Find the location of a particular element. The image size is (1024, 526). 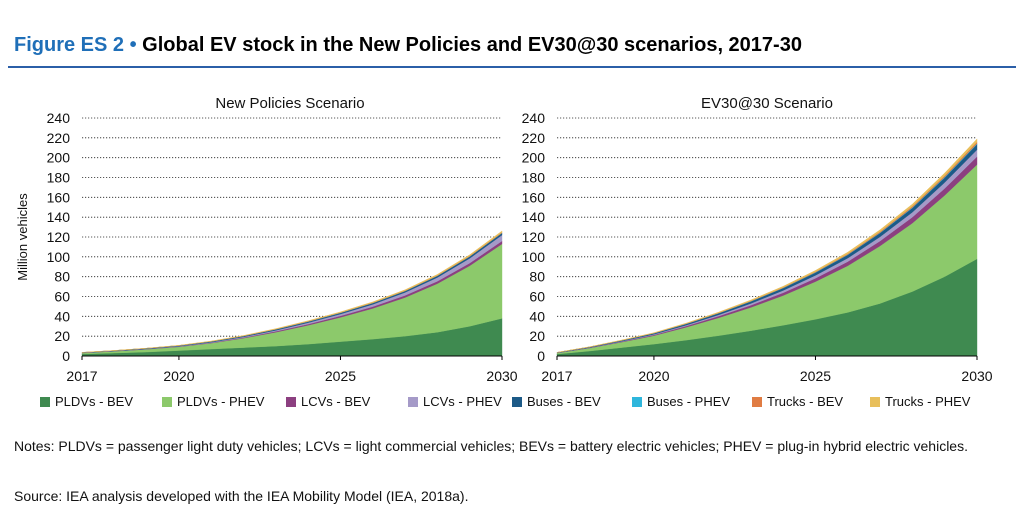

legend-item-lcvs-bev: LCVs - BEV is located at coordinates (328, 401).